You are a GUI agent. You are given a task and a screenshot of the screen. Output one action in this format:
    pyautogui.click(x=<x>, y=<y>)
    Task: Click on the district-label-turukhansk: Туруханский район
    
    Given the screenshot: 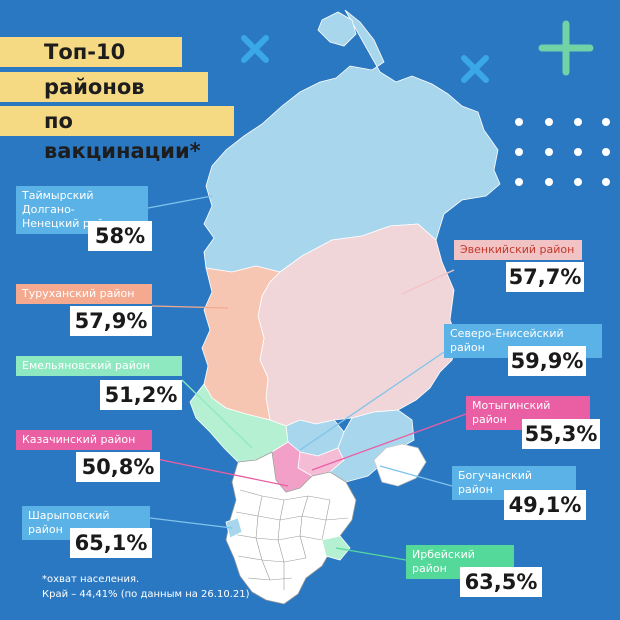 What is the action you would take?
    pyautogui.click(x=84, y=294)
    